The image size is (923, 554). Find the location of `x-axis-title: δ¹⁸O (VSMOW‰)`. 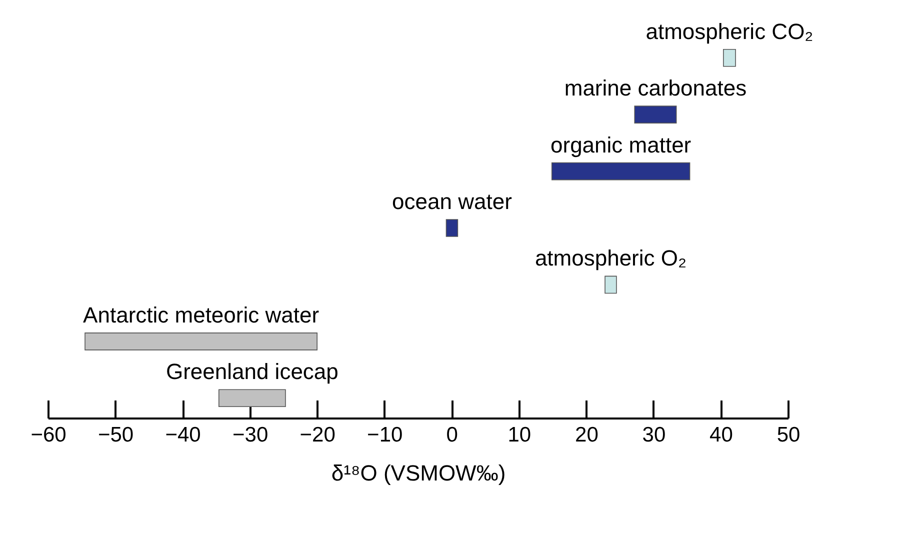

x-axis-title: δ¹⁸O (VSMOW‰) is located at coordinates (418, 473).